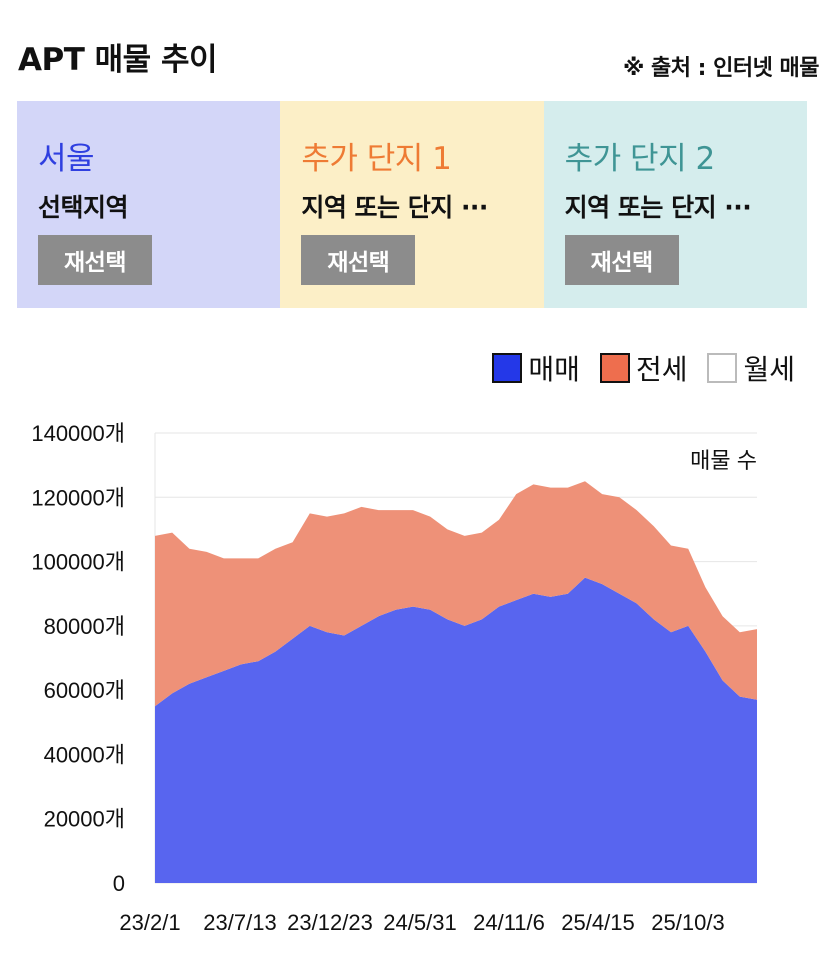 Image resolution: width=827 pixels, height=958 pixels. Describe the element at coordinates (614, 368) in the screenshot. I see `legend-swatch-jeonse` at that location.